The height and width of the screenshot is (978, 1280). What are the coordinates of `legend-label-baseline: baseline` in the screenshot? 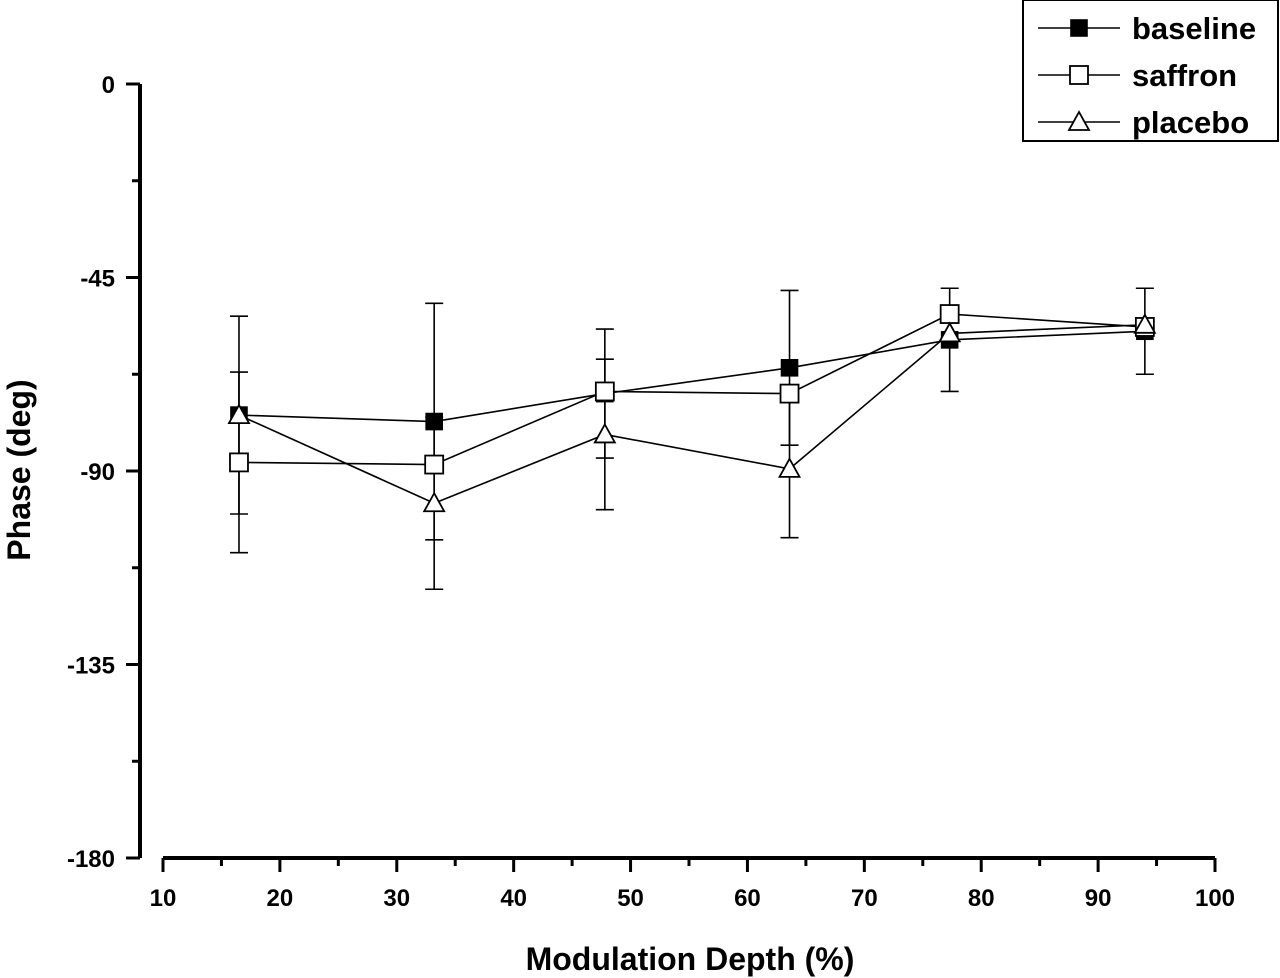 It's located at (1194, 28).